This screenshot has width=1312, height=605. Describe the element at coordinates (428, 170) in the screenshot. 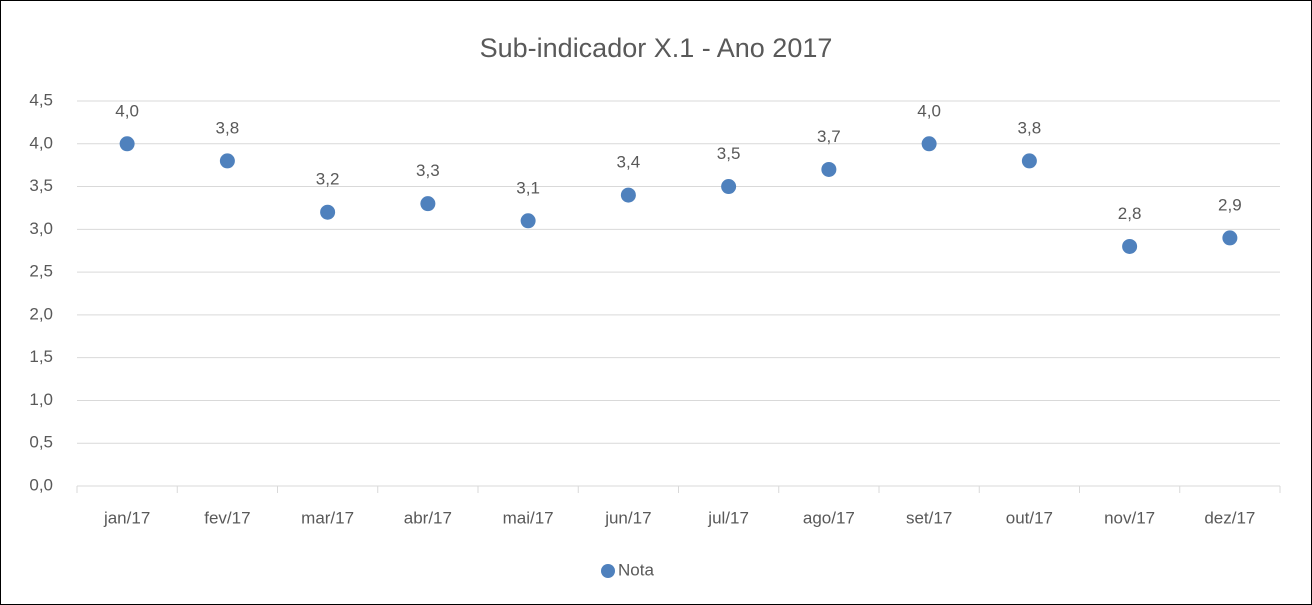

I see `data-label: 3,3` at that location.